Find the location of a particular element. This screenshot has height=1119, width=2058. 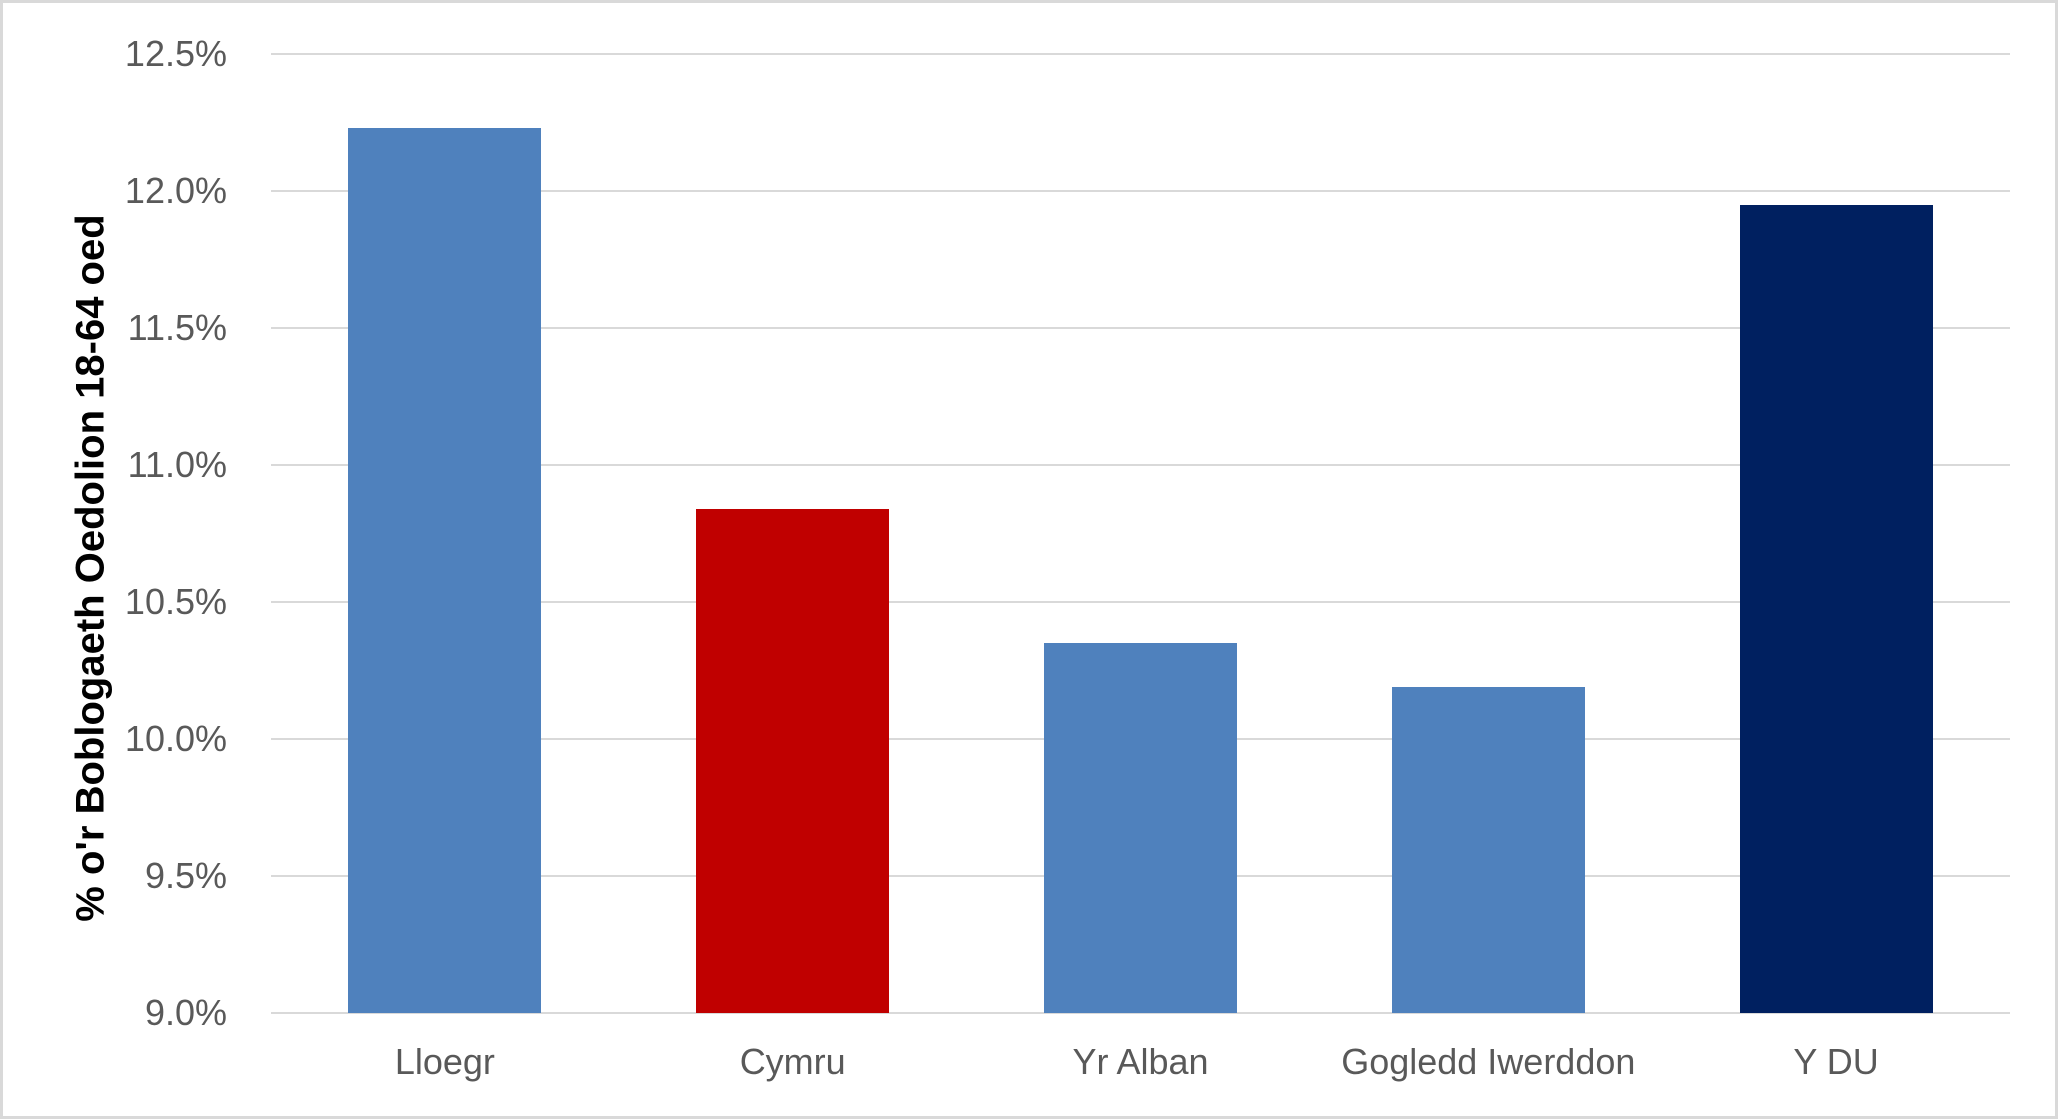

bar-y-du is located at coordinates (1836, 608).